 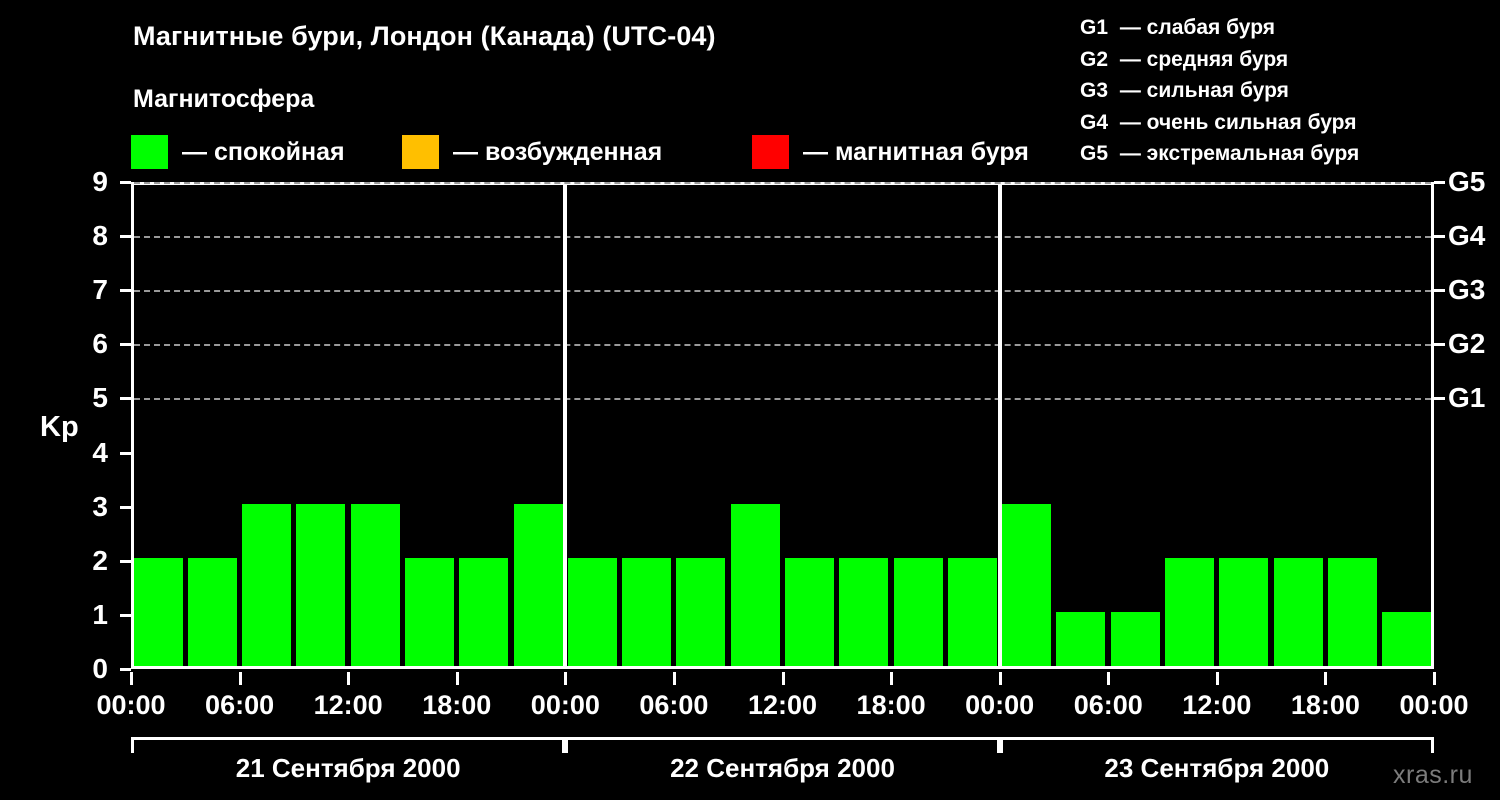 I want to click on gscale-legend-row: G3 — сильная буря, so click(x=1219, y=91).